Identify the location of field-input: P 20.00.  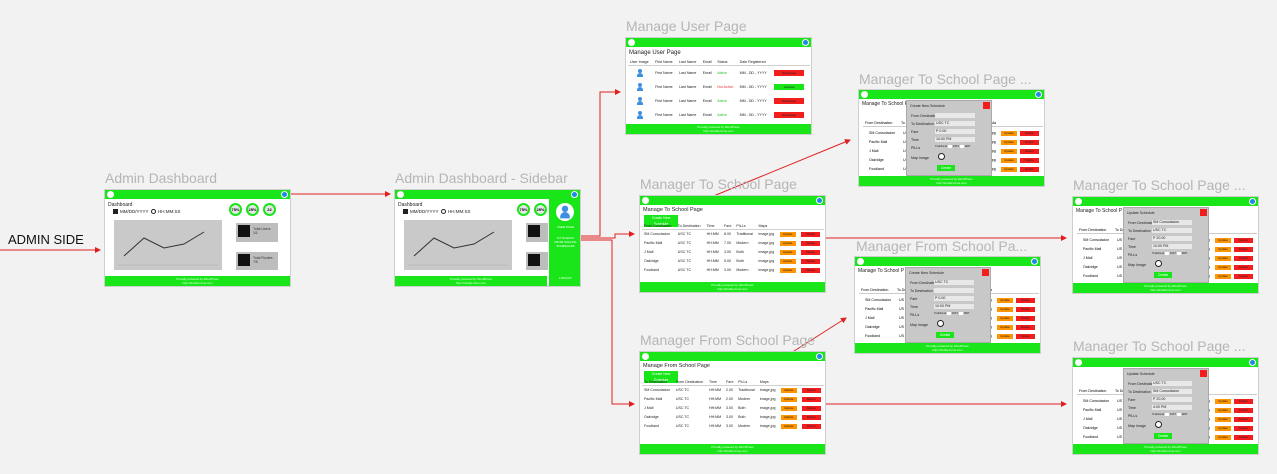
(1172, 238).